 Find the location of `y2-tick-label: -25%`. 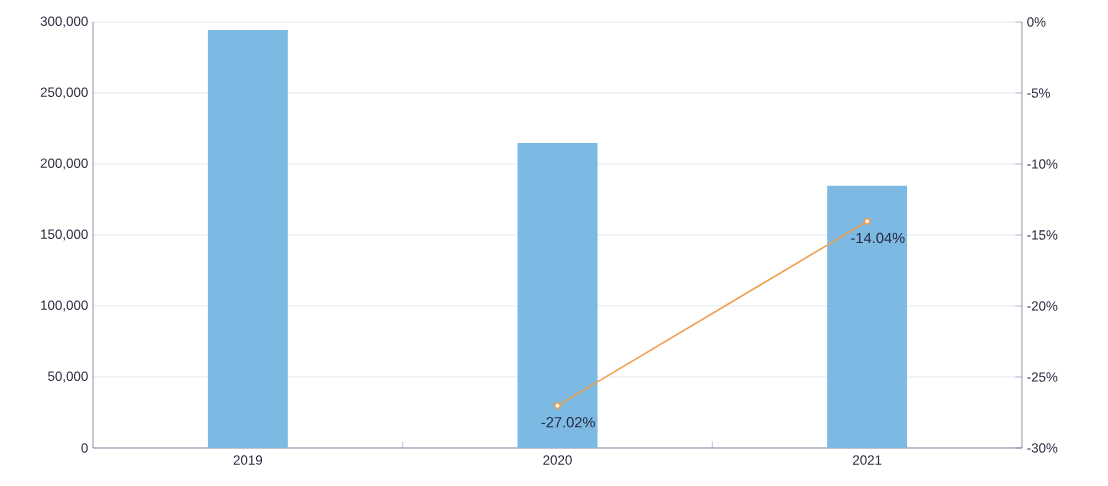

y2-tick-label: -25% is located at coordinates (1042, 377).